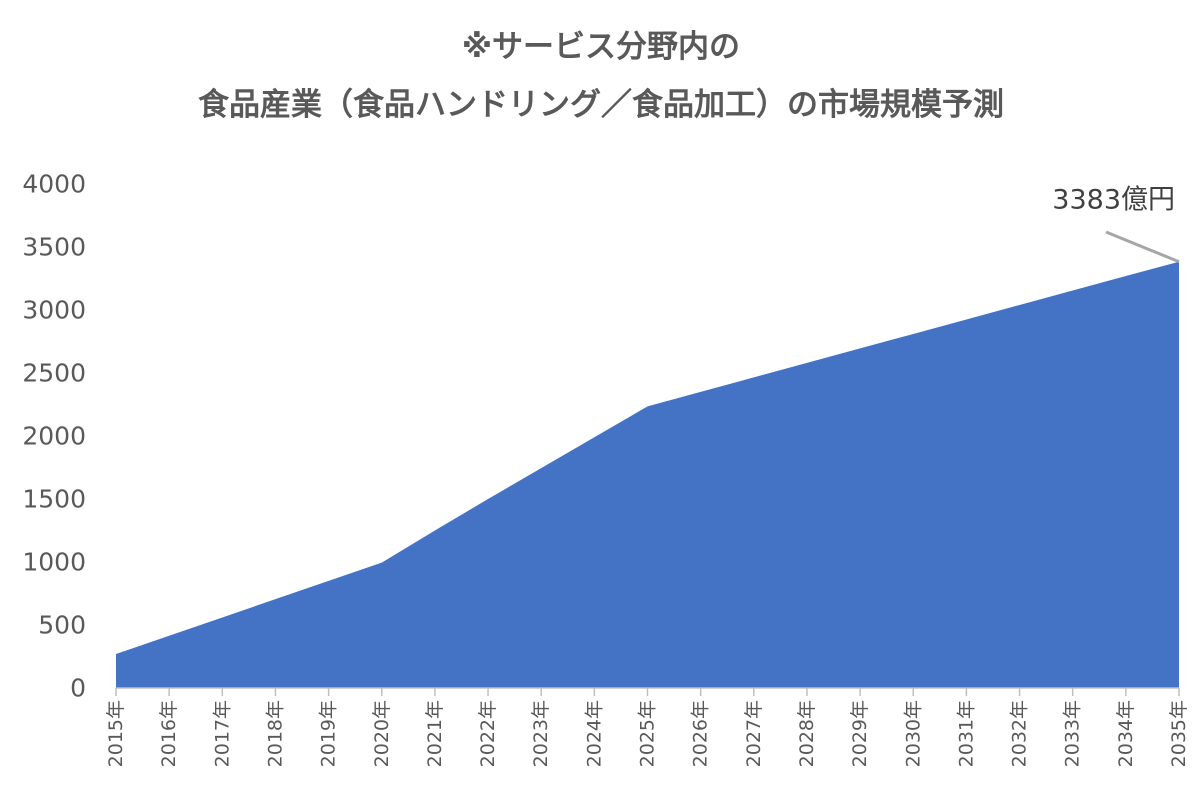 Image resolution: width=1202 pixels, height=799 pixels. I want to click on x-tick-label: 2019年, so click(329, 733).